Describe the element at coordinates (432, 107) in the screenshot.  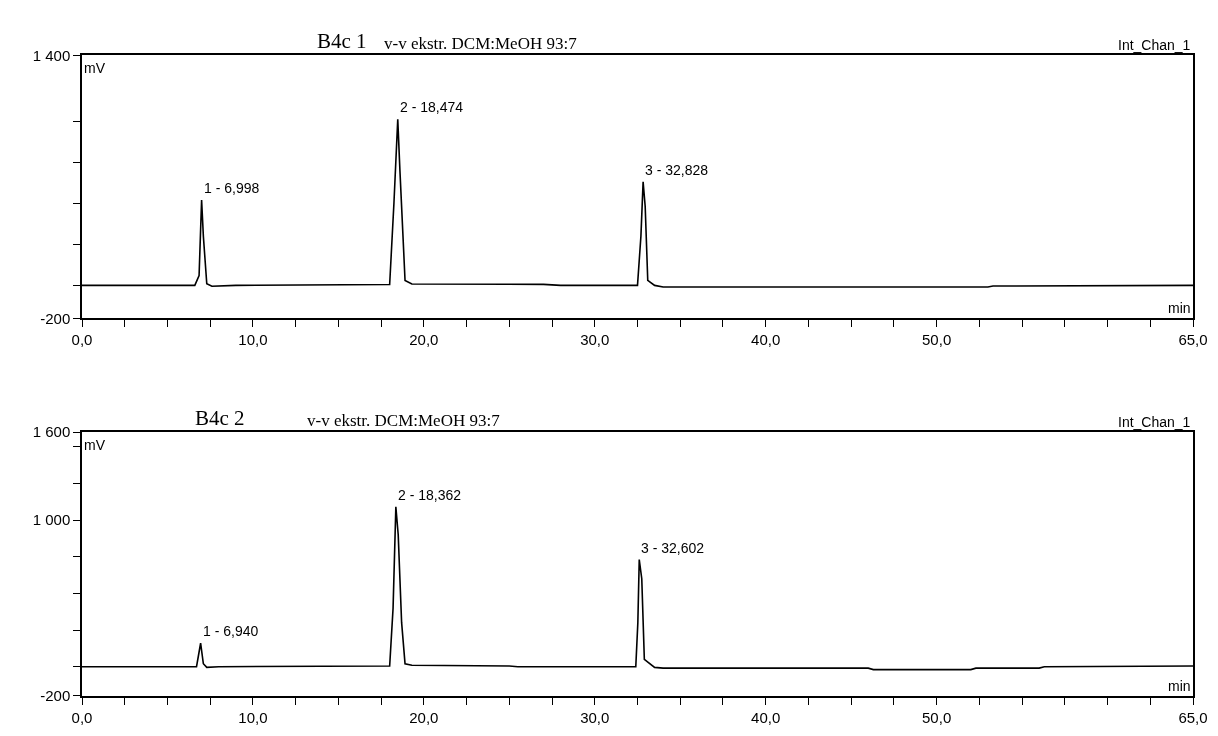
I see `annotation: 2 - 18,474` at that location.